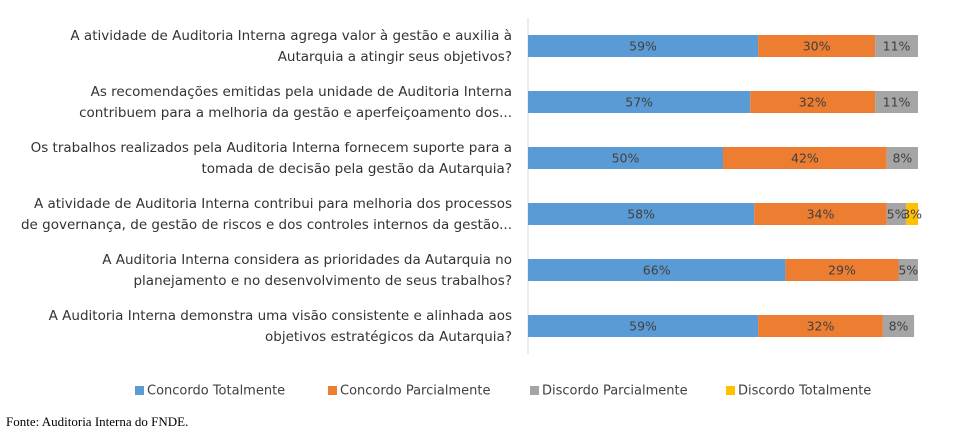 This screenshot has width=967, height=446. Describe the element at coordinates (395, 57) in the screenshot. I see `category-label: Autarquia a atingir seus objetivos?` at that location.